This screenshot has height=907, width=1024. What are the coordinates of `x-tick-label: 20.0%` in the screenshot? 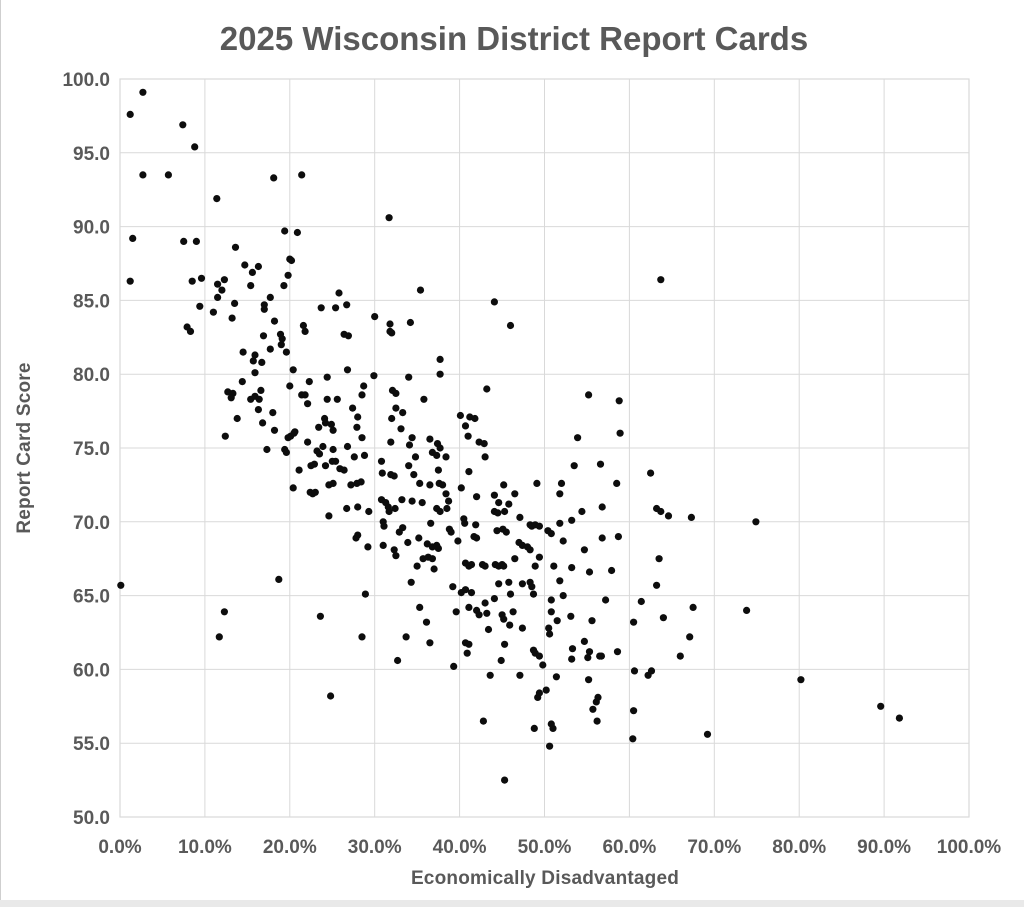 It's located at (290, 847).